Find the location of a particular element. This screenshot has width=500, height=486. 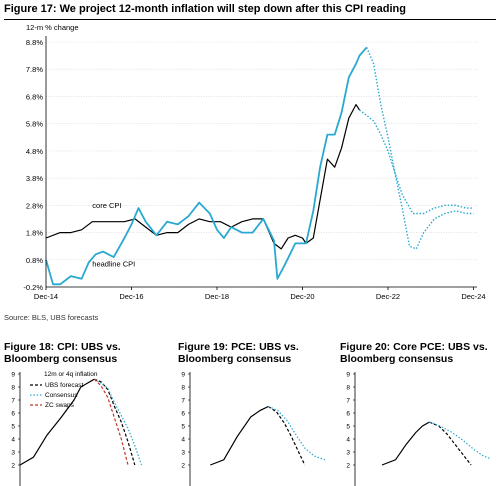

series-headline-cpi-forecast is located at coordinates (420, 148).